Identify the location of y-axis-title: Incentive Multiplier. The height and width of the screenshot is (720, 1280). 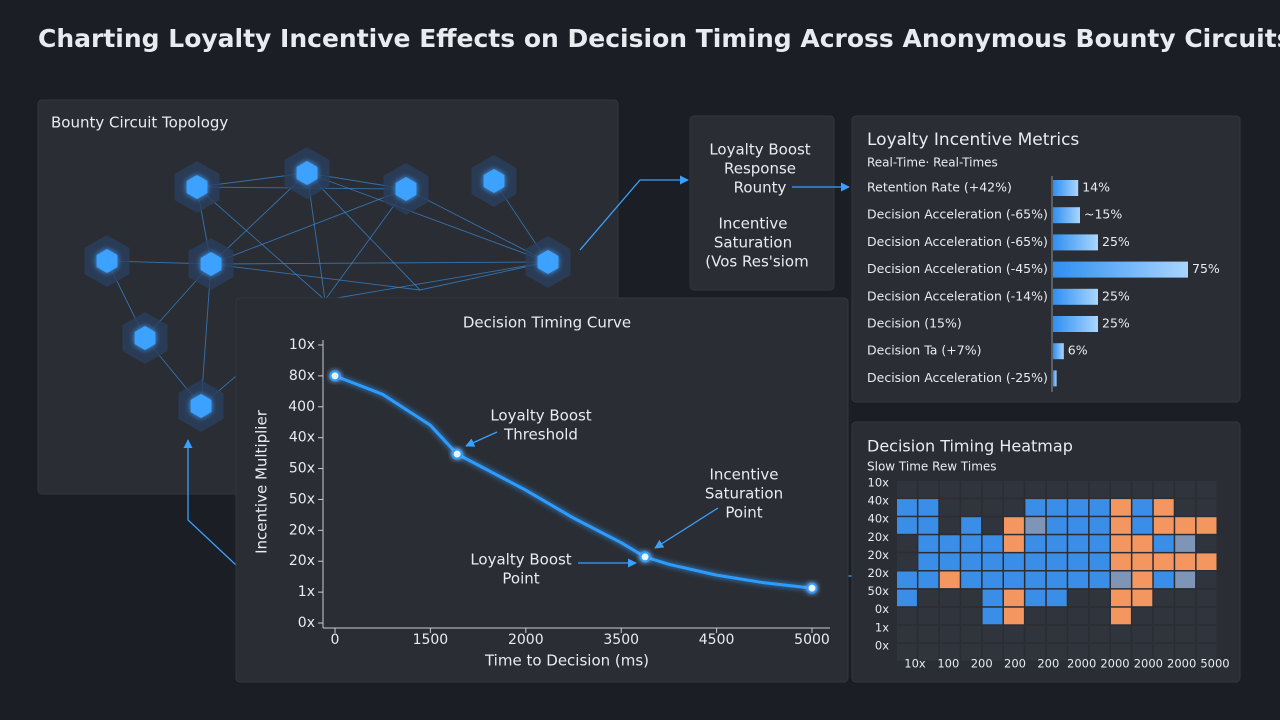
(262, 481).